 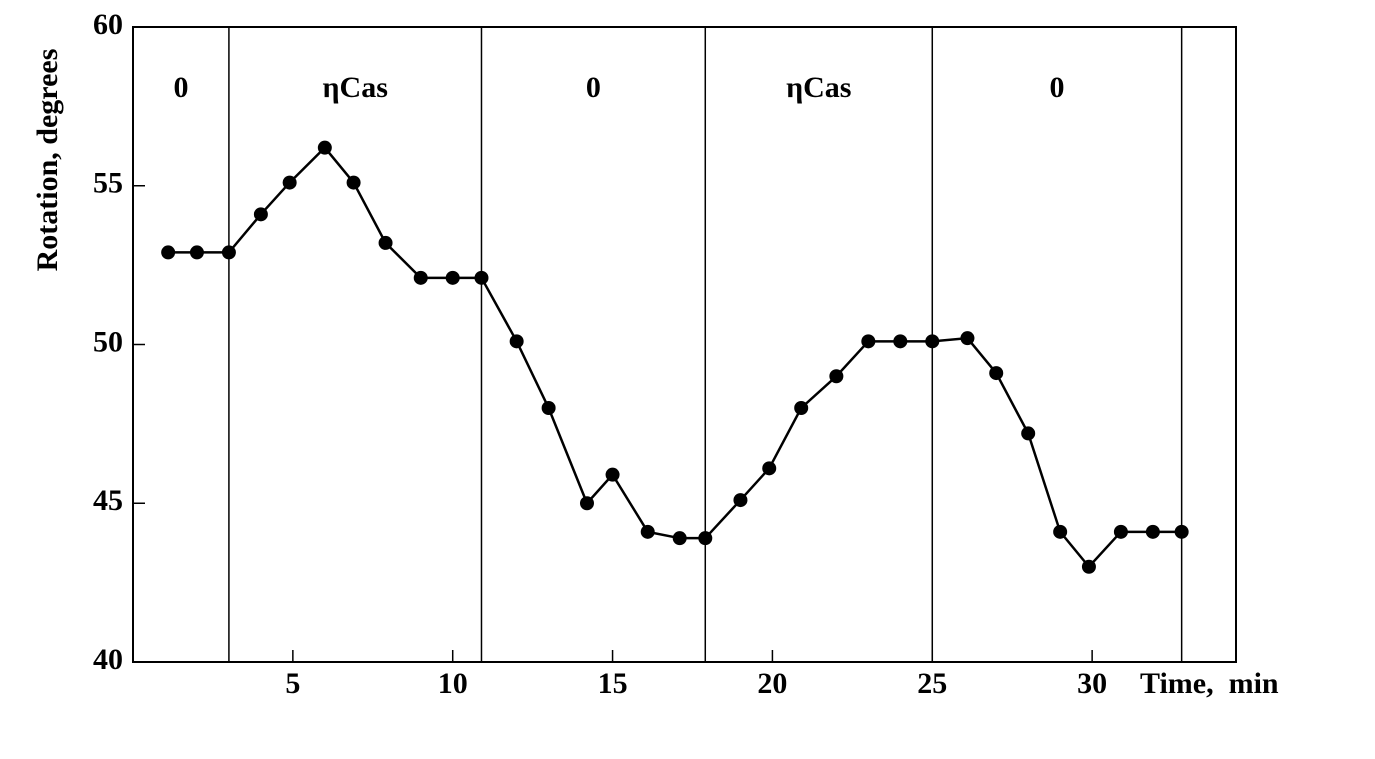 I want to click on x-tick-label: 25, so click(x=932, y=683).